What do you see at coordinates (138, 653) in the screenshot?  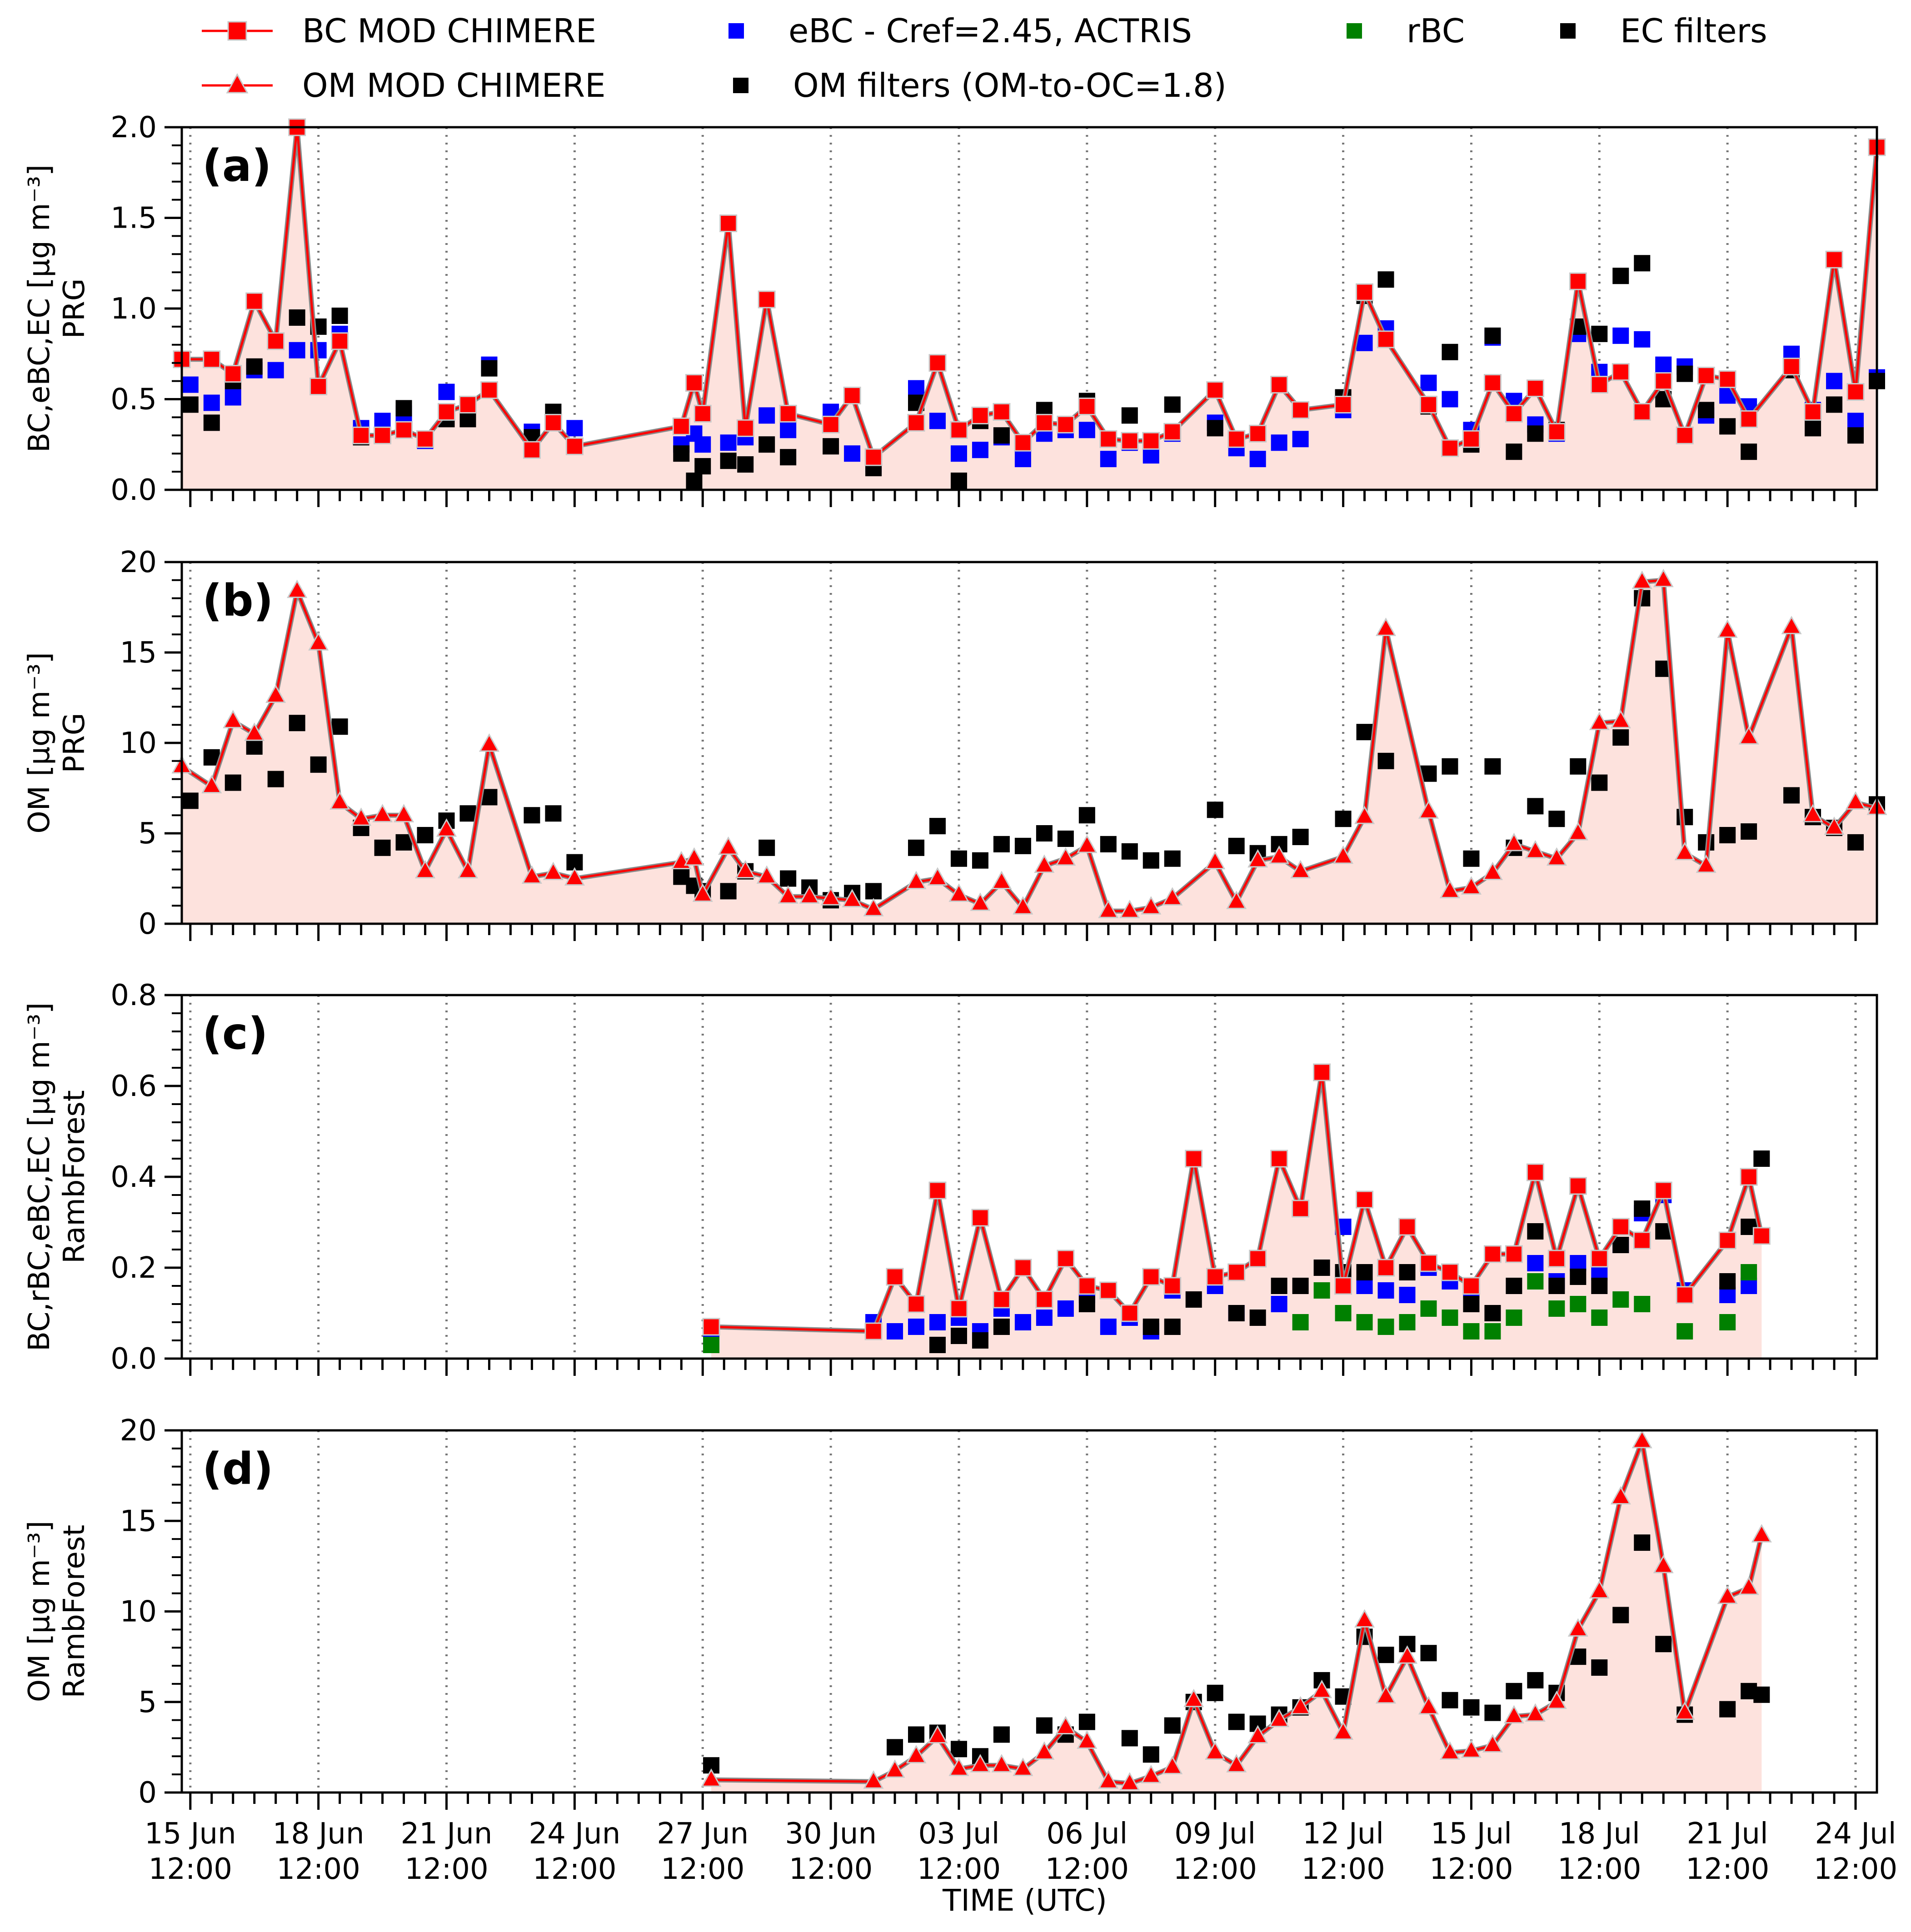 I see `y-tick-label: 15` at bounding box center [138, 653].